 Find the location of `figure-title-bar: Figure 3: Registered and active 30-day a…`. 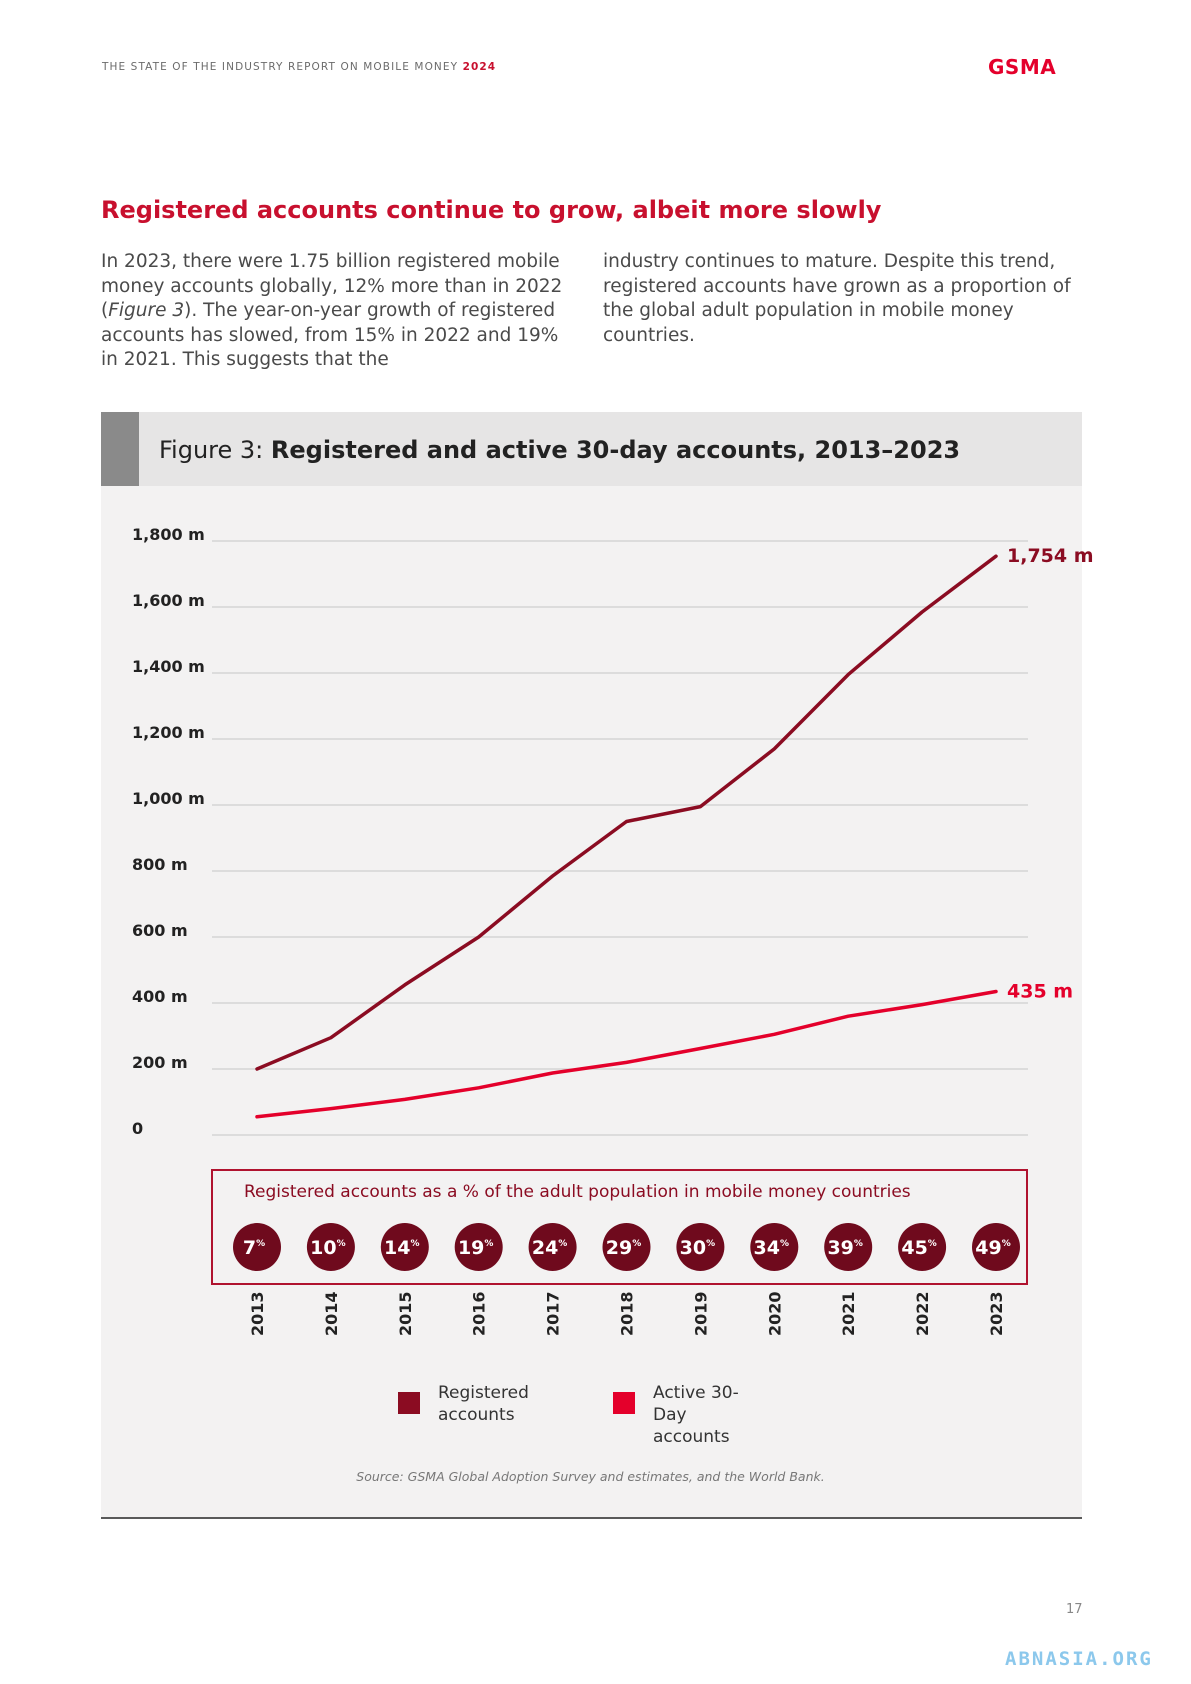

figure-title-bar: Figure 3: Registered and active 30-day a… is located at coordinates (591, 449).